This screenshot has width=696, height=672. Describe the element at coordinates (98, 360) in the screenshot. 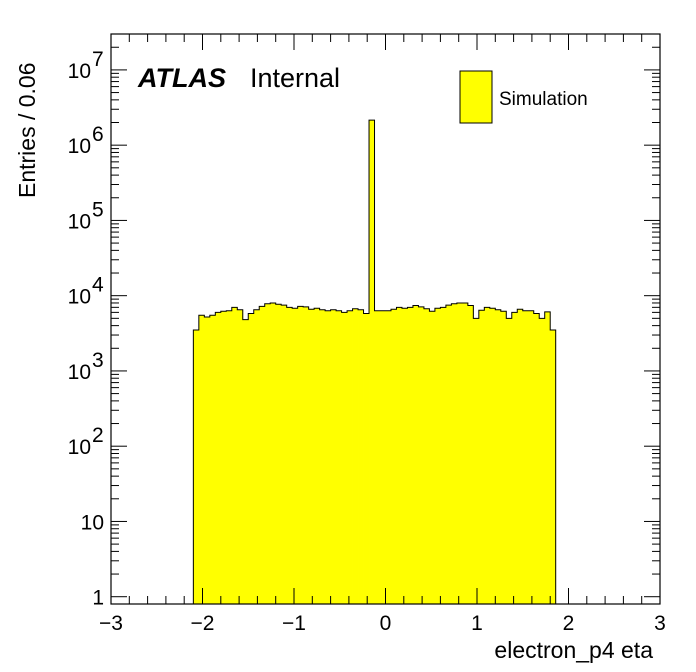

I see `y-tick-label-exponent: 3` at that location.